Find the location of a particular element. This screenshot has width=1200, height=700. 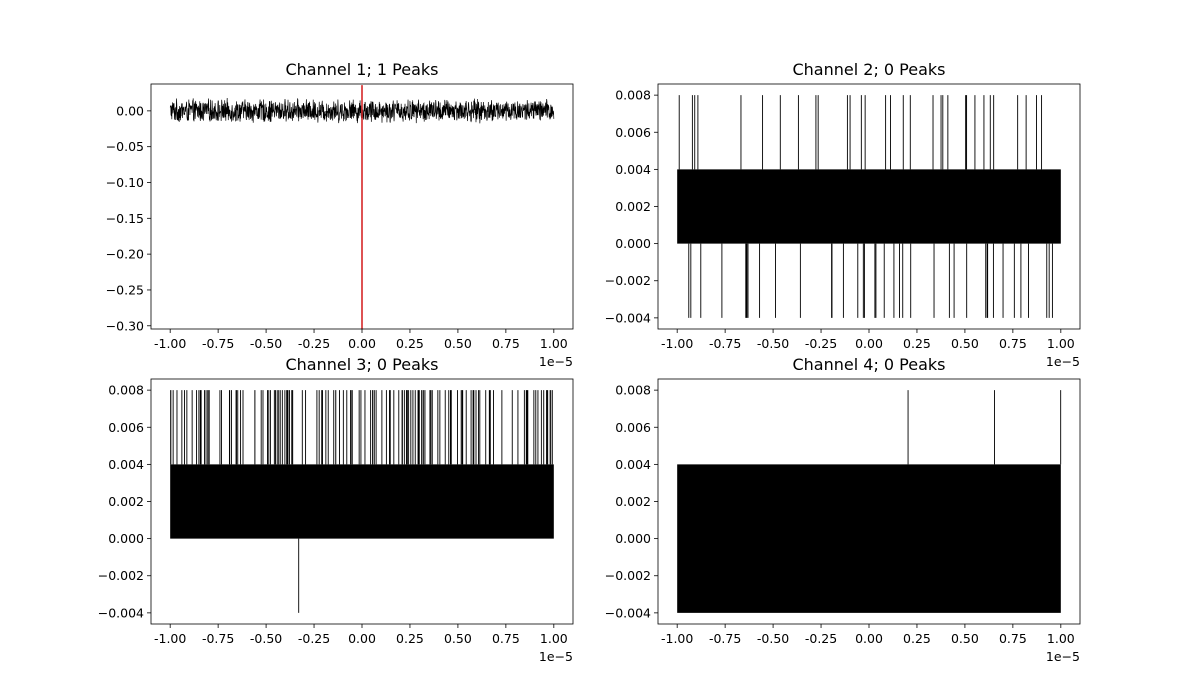

y-tick-label: −0.10 is located at coordinates (125, 182).